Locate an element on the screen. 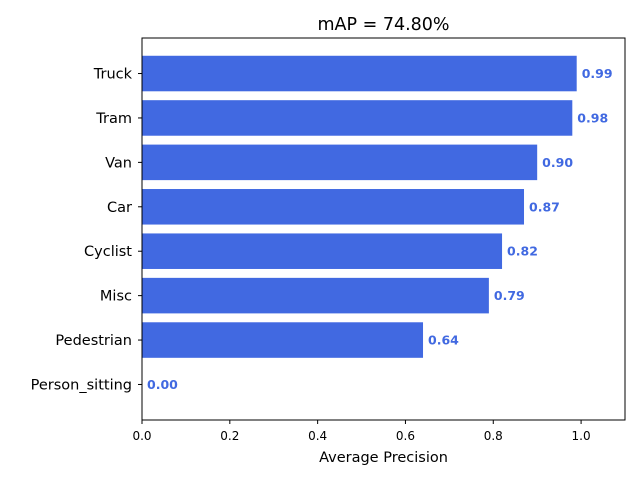 The height and width of the screenshot is (480, 640). value-label: 0.99 is located at coordinates (597, 73).